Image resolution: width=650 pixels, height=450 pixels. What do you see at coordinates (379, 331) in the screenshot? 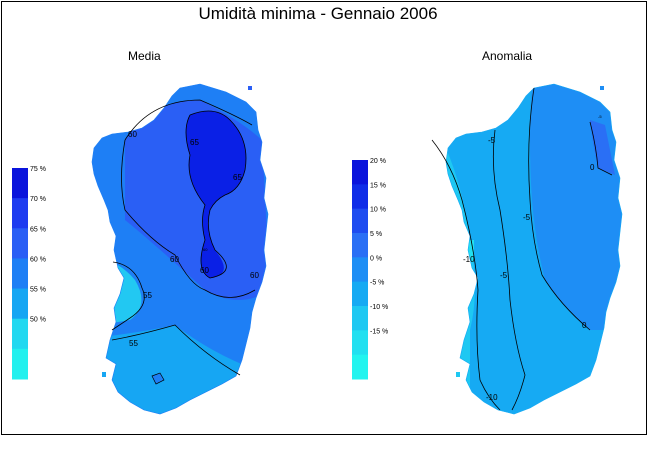
I see `legend-label: -15 %` at bounding box center [379, 331].